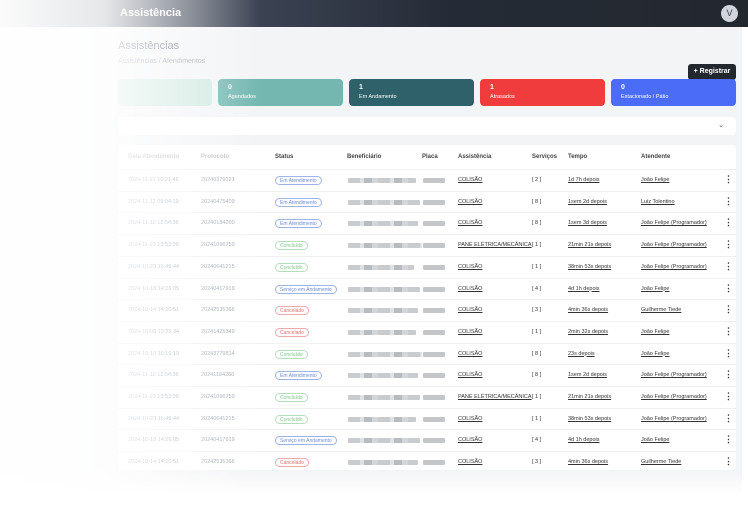  What do you see at coordinates (291, 419) in the screenshot?
I see `status-badge: Concluído` at bounding box center [291, 419].